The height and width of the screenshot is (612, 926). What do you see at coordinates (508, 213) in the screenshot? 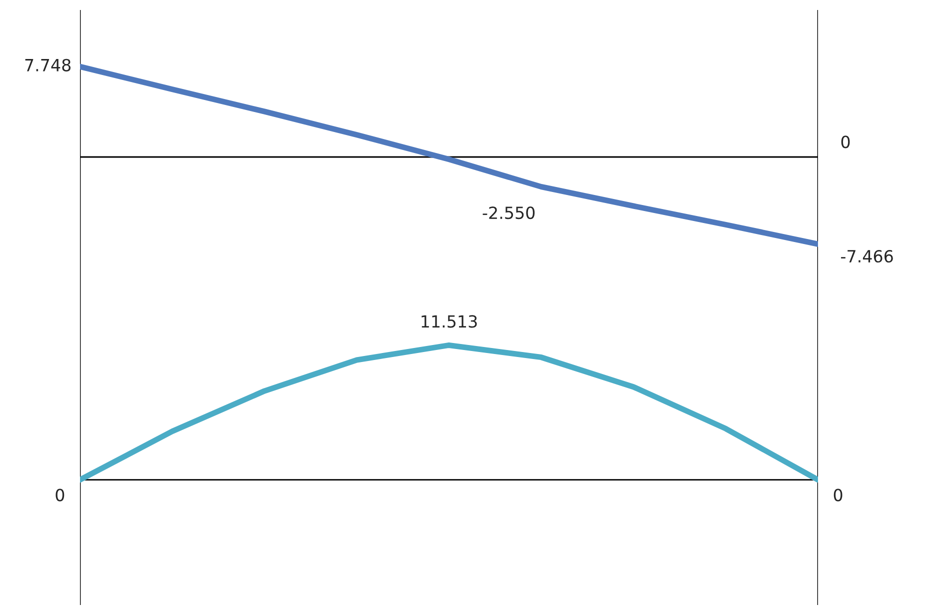
I see `data-label: -2.550` at bounding box center [508, 213].